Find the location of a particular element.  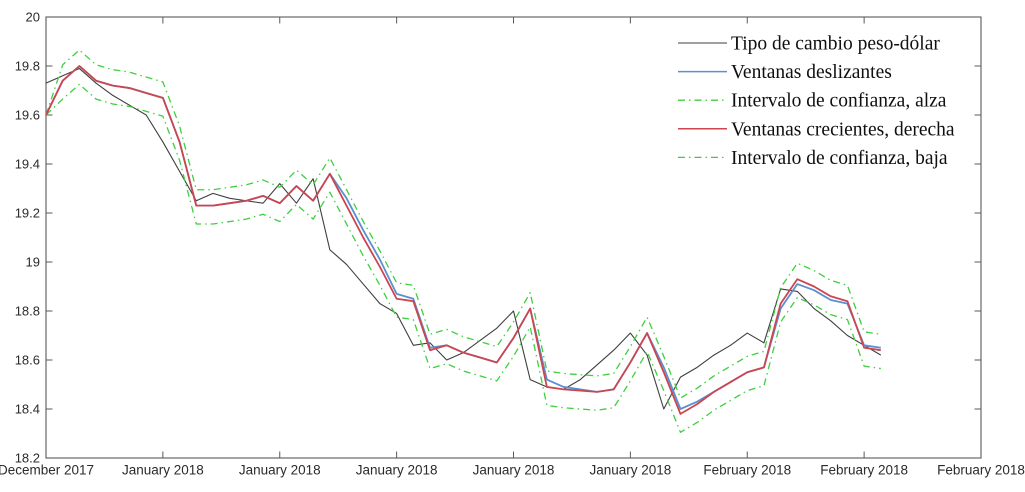

legend-label: Intervalo de confianza, baja is located at coordinates (839, 158).